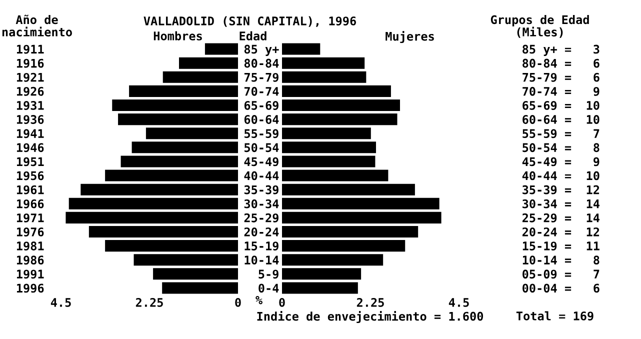  What do you see at coordinates (561, 133) in the screenshot?
I see `y2-tick-label: 55-59 = 7` at bounding box center [561, 133].